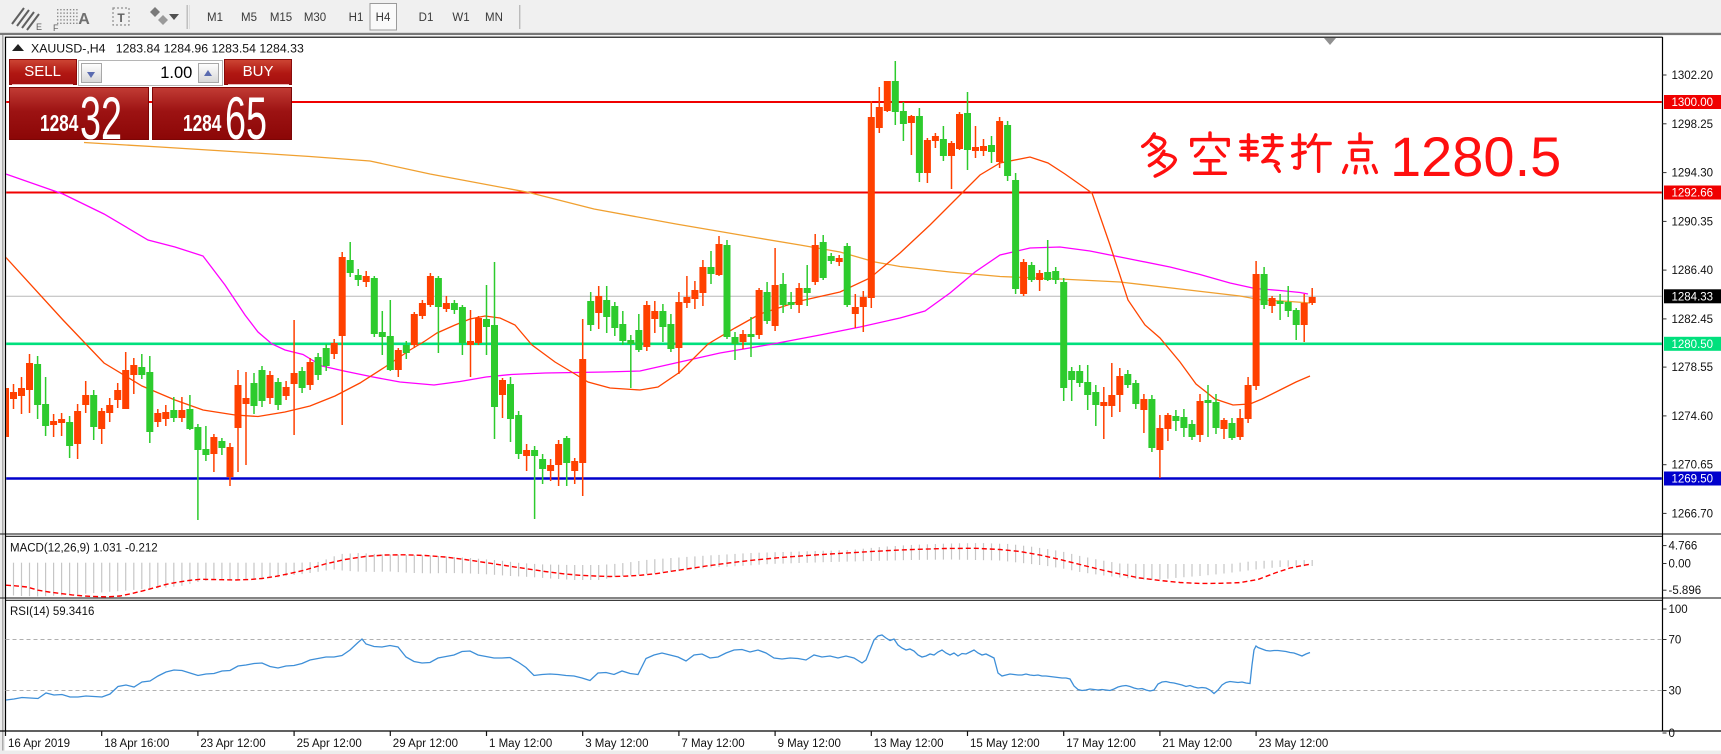  I want to click on svg-text: 13 May 12:00, so click(909, 744).